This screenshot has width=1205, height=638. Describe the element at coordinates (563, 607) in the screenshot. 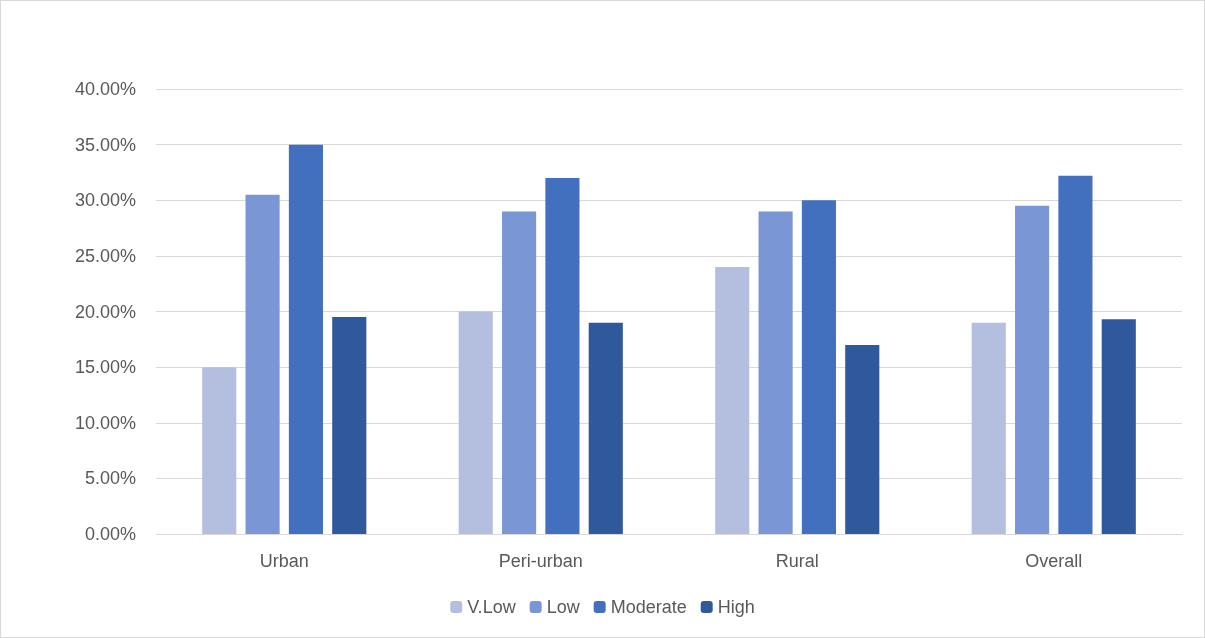

I see `legend-label: Low` at that location.